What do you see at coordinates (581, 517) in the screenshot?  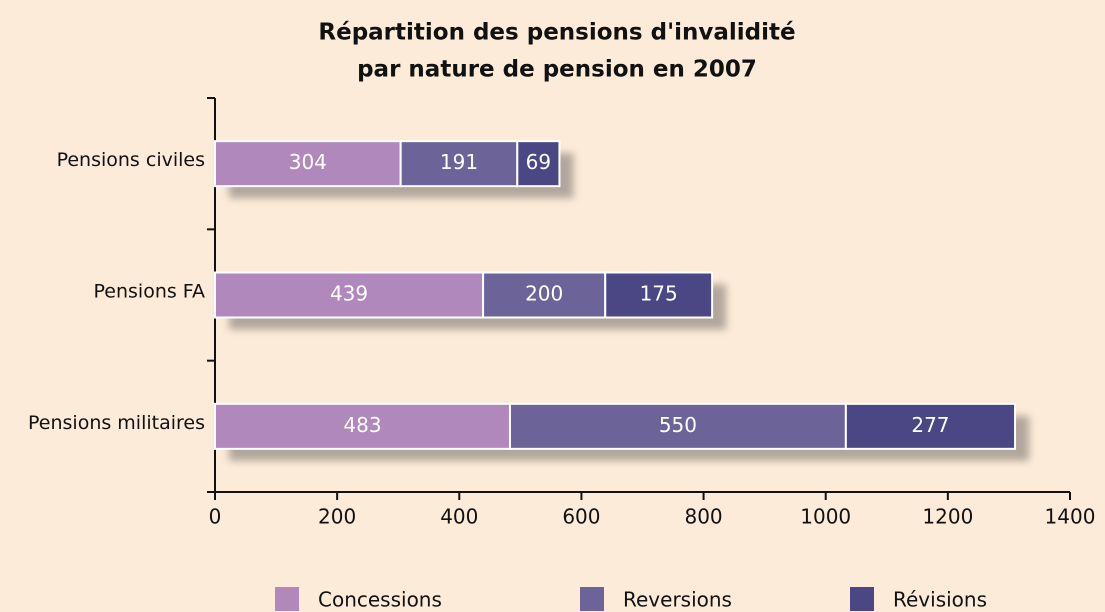 I see `x-tick-label: 600` at bounding box center [581, 517].